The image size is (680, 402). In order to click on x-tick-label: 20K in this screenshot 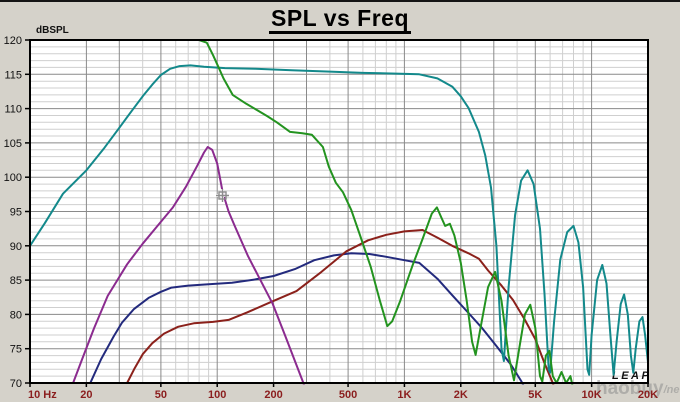, I will do `click(648, 395)`.